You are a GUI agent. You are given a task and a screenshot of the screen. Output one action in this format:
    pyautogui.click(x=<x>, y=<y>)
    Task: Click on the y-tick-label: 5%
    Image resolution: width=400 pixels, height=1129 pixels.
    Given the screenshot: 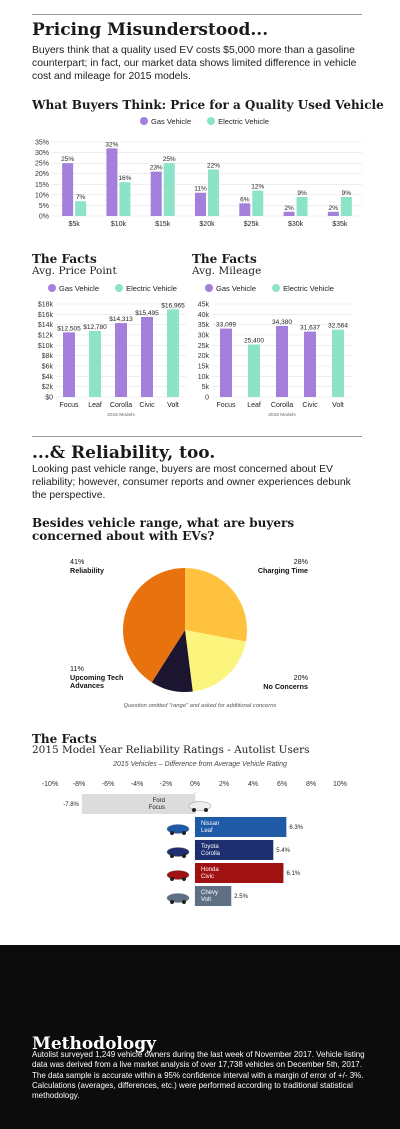 What is the action you would take?
    pyautogui.click(x=44, y=206)
    